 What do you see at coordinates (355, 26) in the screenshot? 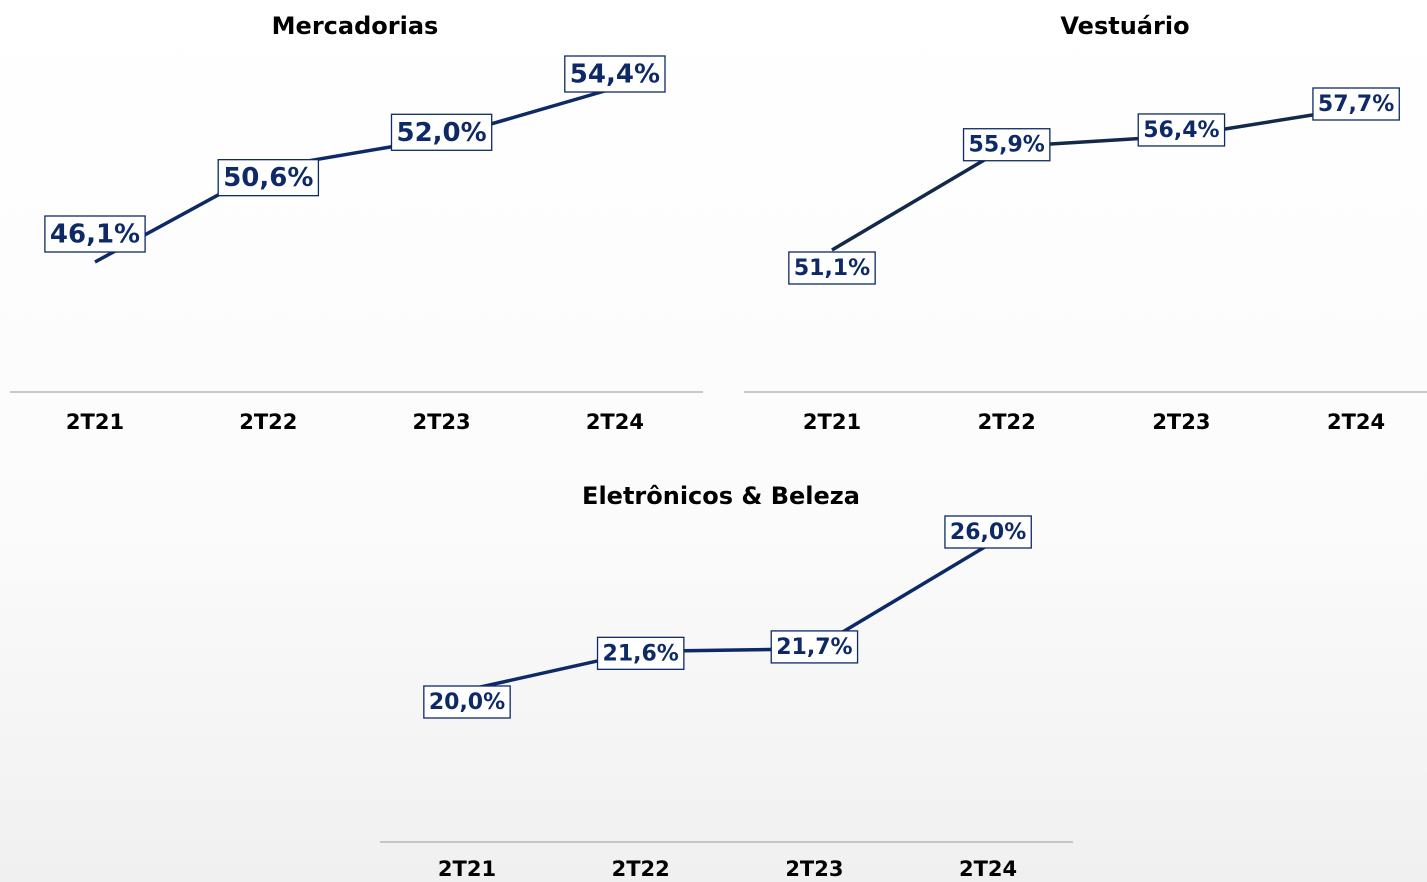
I see `chart-title: Mercadorias` at bounding box center [355, 26].